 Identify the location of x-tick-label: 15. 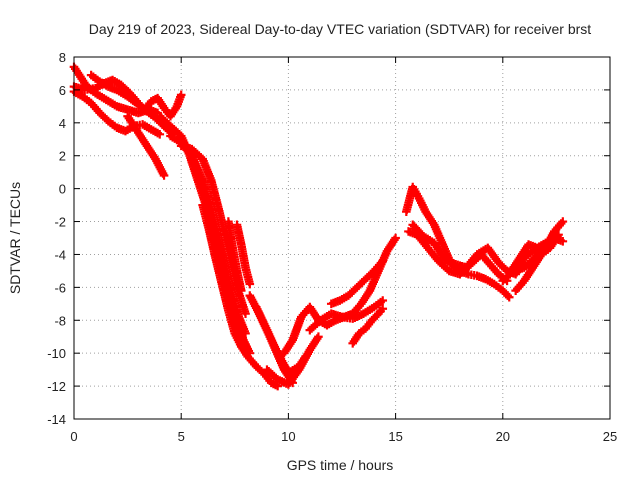
(395, 436).